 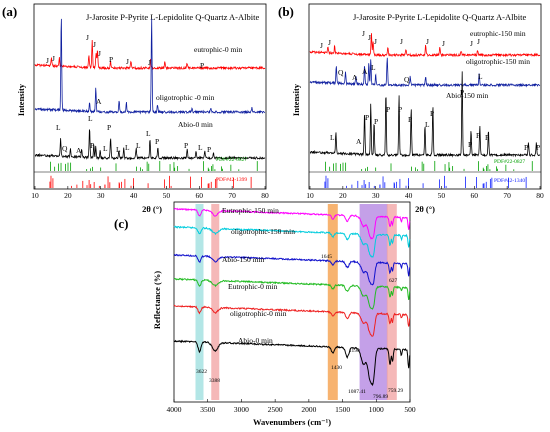 I want to click on panel-c-label: (c), so click(x=121, y=223).